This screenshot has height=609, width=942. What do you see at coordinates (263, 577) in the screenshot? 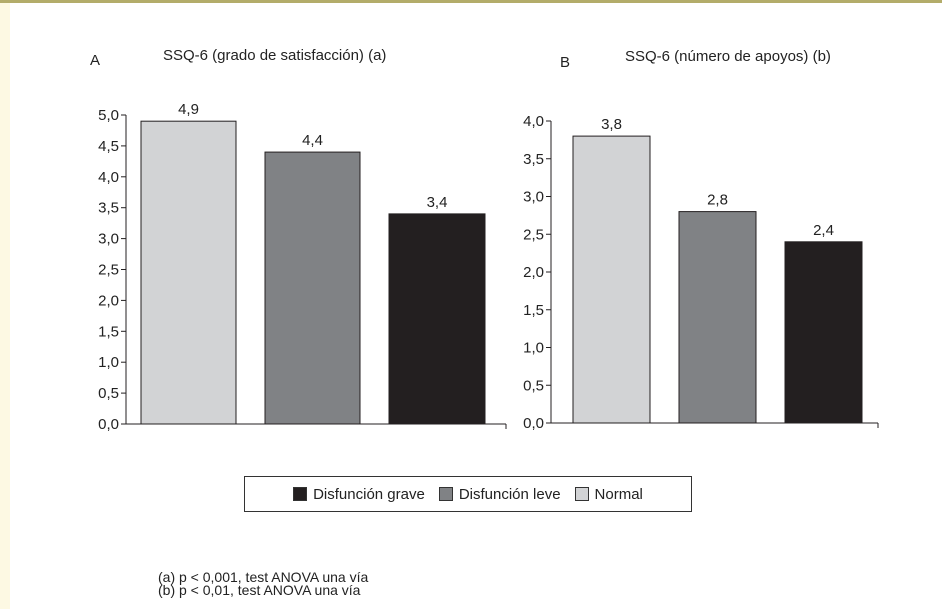
I see `footnote-a: (a) p < 0,001, test ANOVA una vía` at bounding box center [263, 577].